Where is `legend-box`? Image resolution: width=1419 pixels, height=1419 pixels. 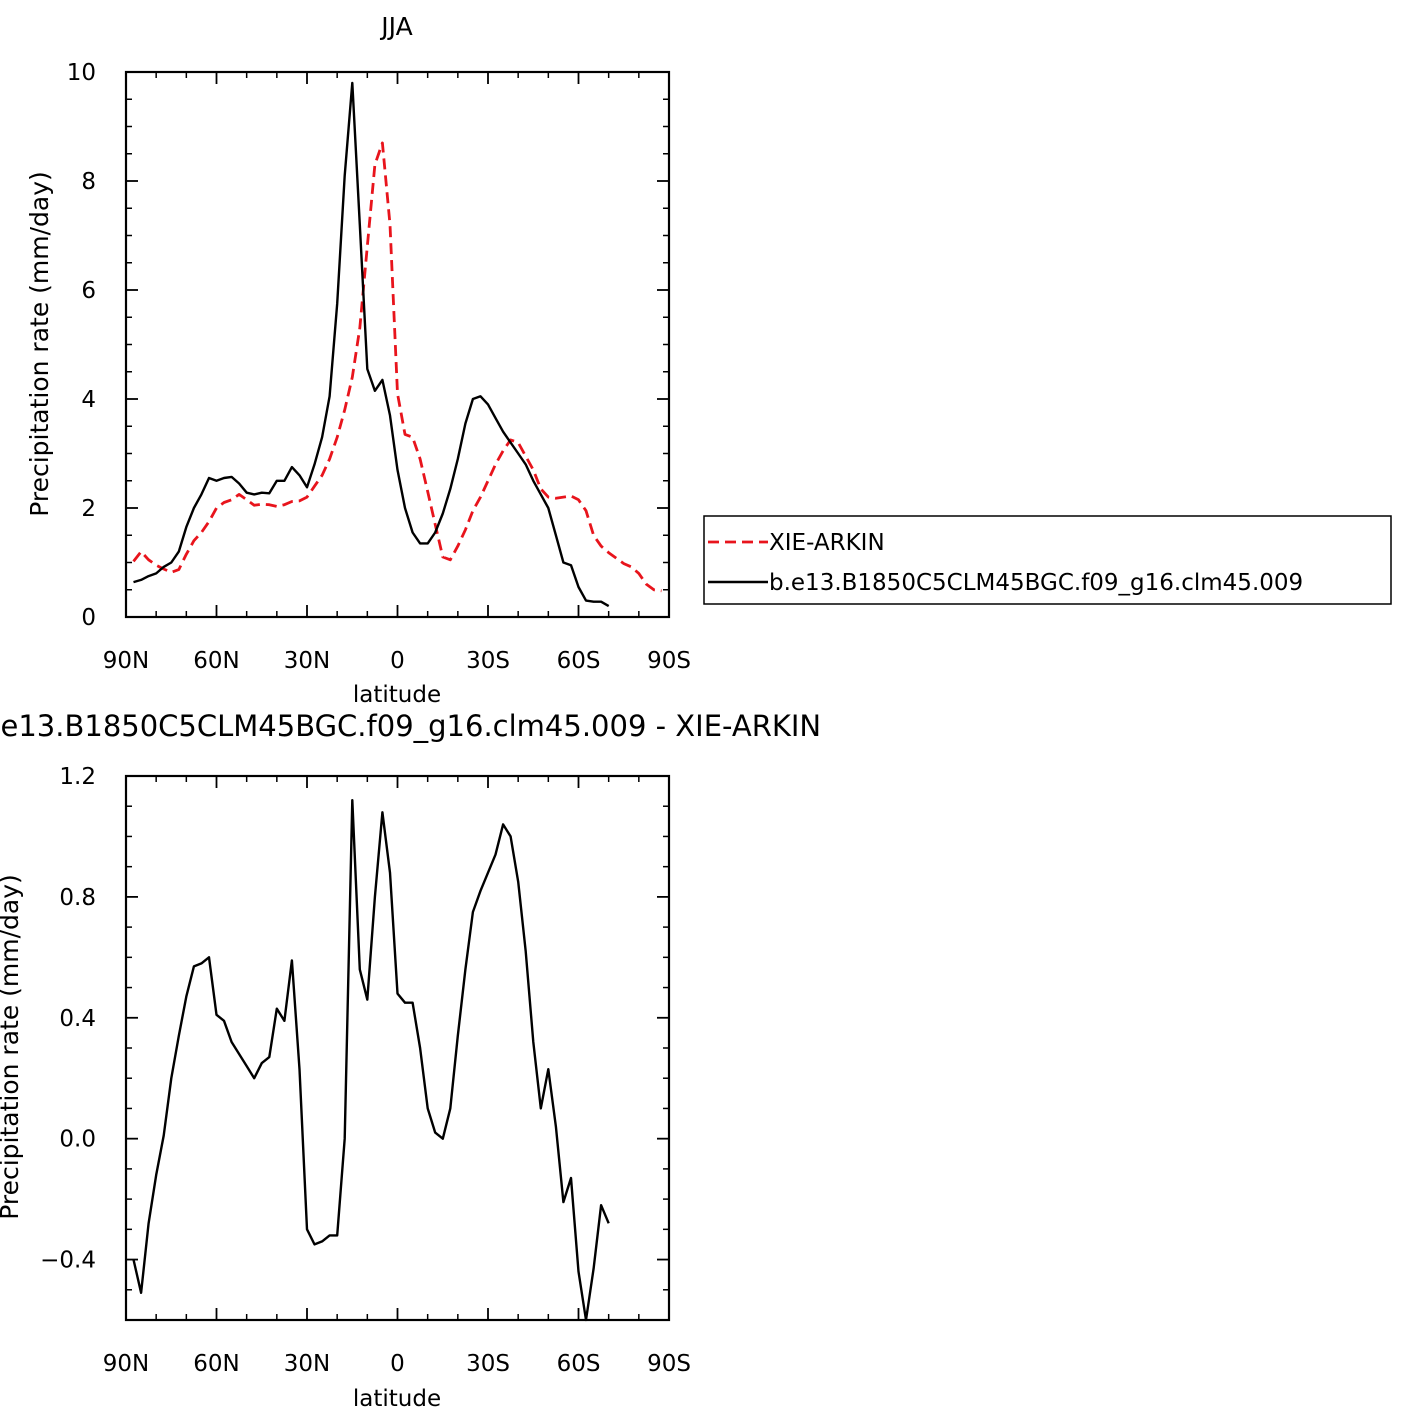
legend-box is located at coordinates (1047, 560).